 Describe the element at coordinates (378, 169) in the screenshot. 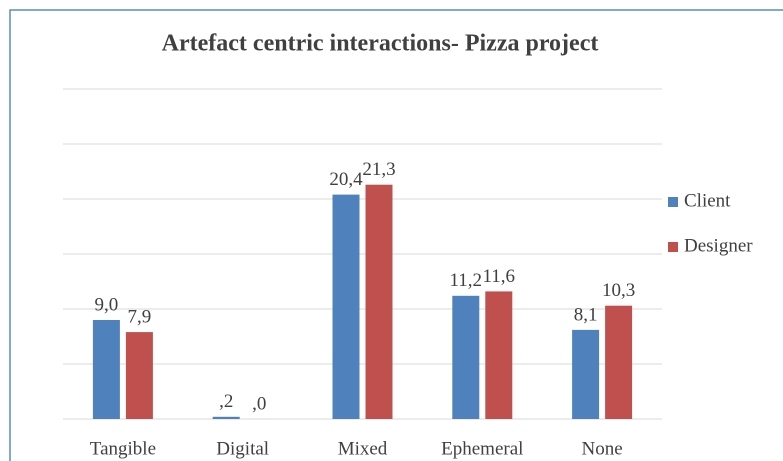

I see `value-label: 21,3` at that location.